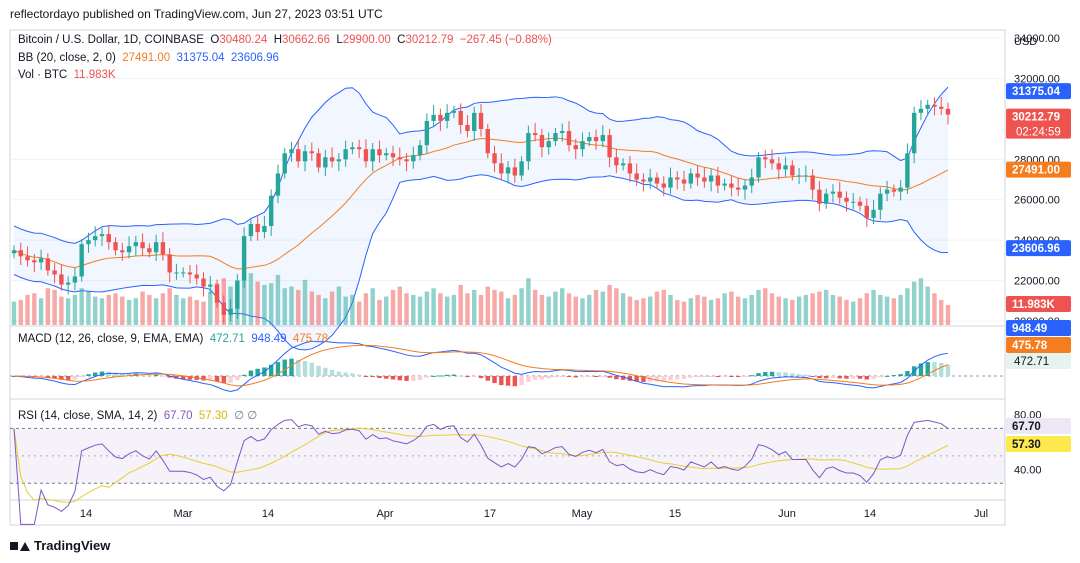  I want to click on footer-brand: TradingView, so click(60, 545).